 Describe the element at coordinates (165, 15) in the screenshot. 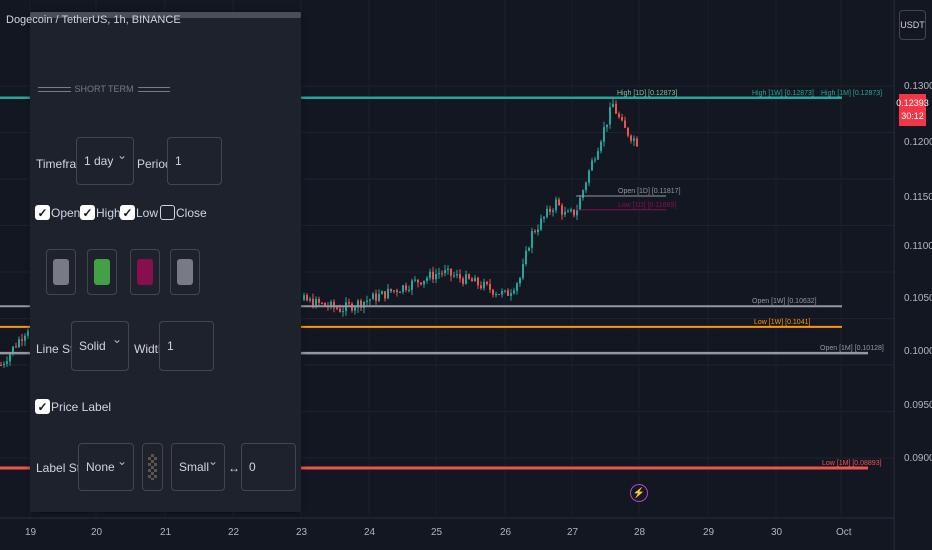

I see `panel-scrollbar` at that location.